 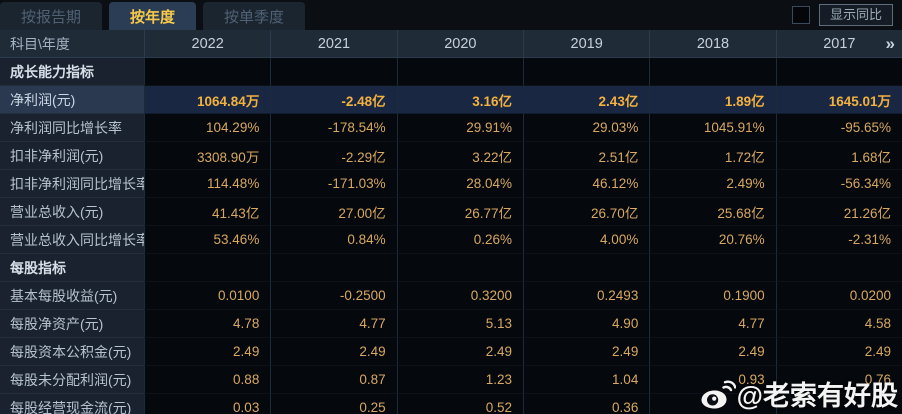 I want to click on more-years-icon: », so click(x=890, y=43).